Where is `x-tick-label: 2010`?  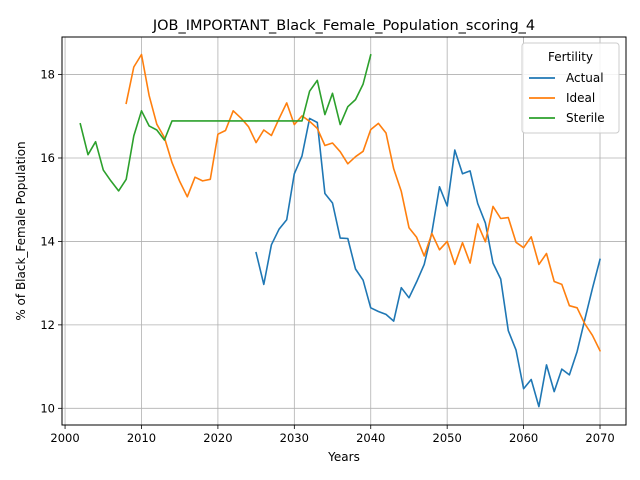
x-tick-label: 2010 is located at coordinates (141, 438).